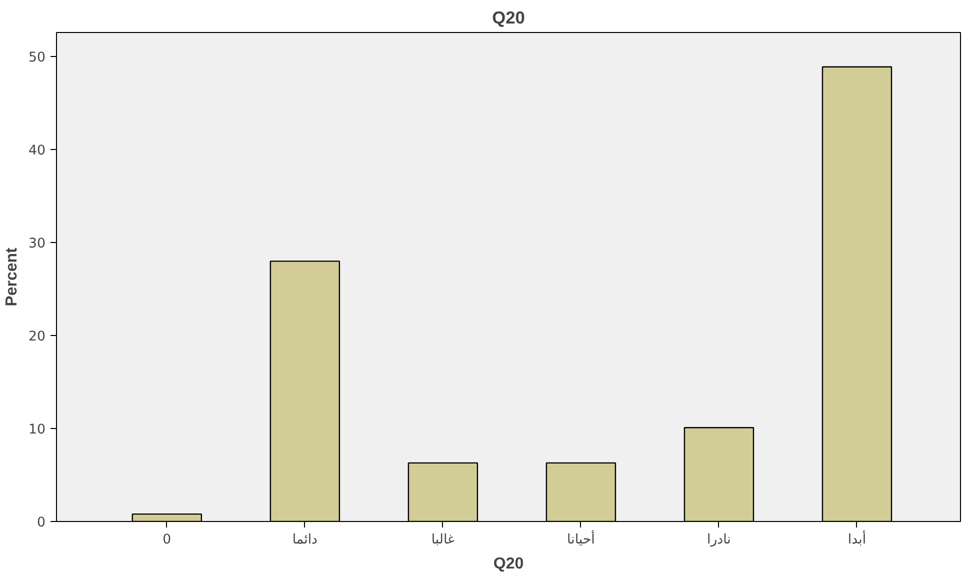 The height and width of the screenshot is (580, 969). Describe the element at coordinates (37, 430) in the screenshot. I see `y-tick-label: 10` at that location.